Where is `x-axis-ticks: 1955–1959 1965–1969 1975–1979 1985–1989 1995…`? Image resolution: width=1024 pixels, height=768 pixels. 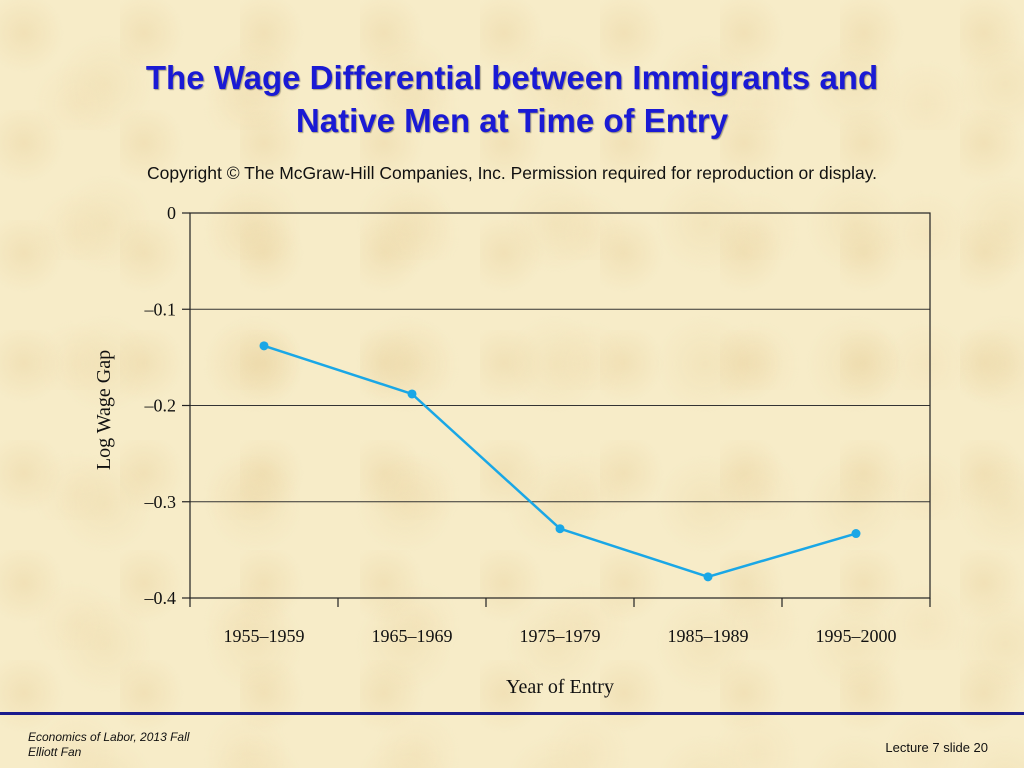 x-axis-ticks: 1955–1959 1965–1969 1975–1979 1985–1989 1995… is located at coordinates (560, 622).